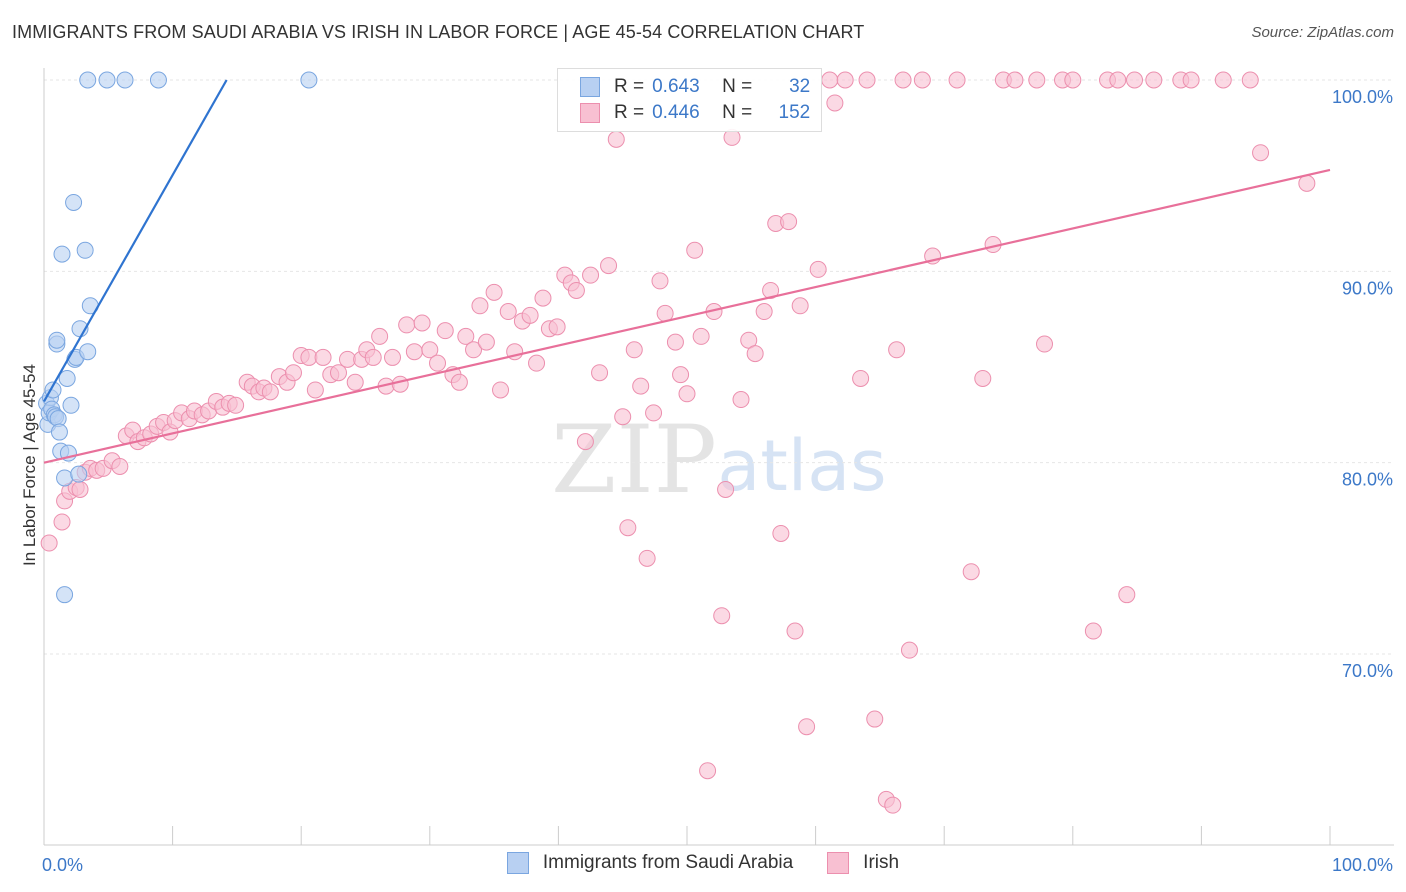 This screenshot has height=892, width=1406. What do you see at coordinates (801, 466) in the screenshot?
I see `watermark-atlas: atlas` at bounding box center [801, 466].